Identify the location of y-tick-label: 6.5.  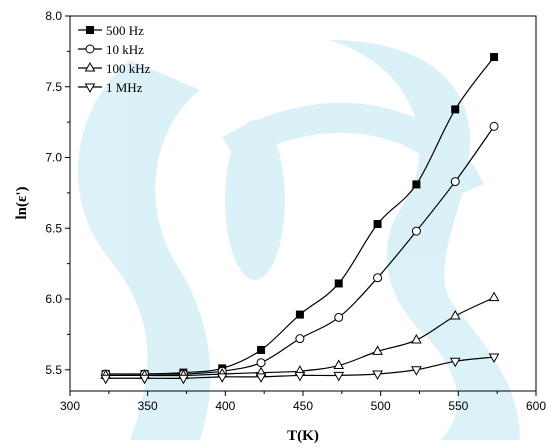
(53, 228).